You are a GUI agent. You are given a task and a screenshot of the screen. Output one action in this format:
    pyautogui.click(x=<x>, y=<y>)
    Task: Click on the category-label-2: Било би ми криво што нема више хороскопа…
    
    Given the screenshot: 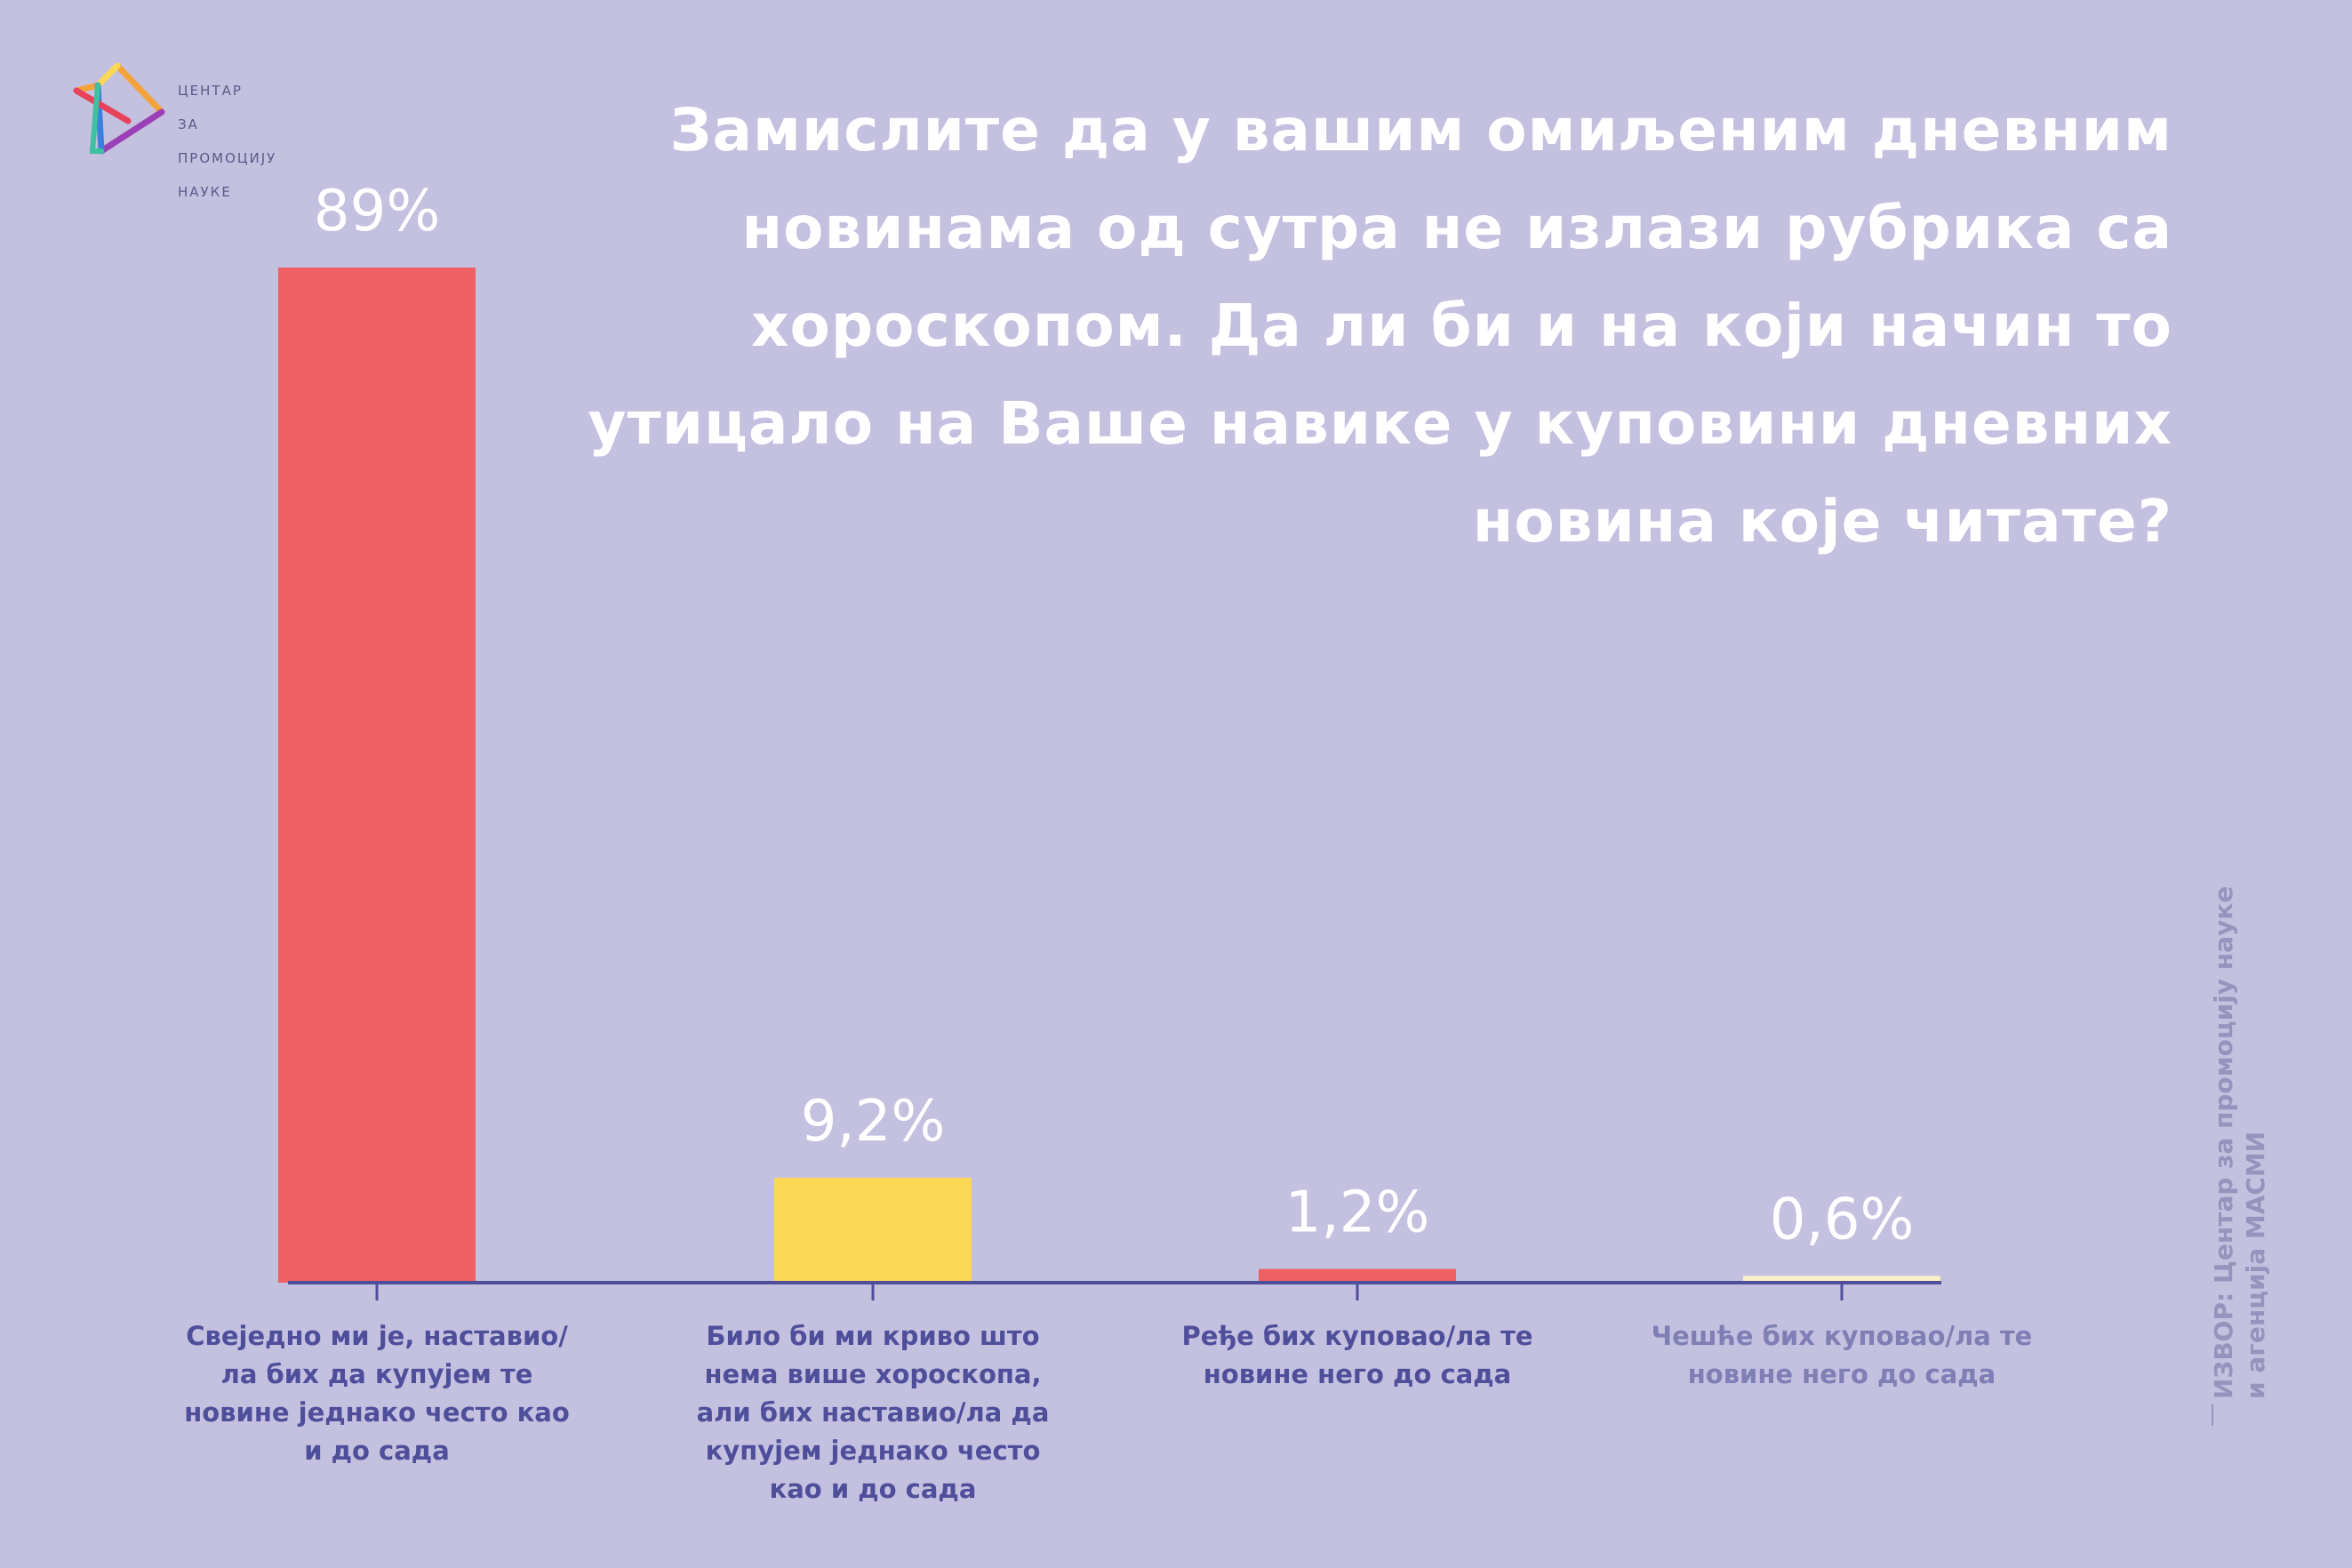 What is the action you would take?
    pyautogui.click(x=873, y=1412)
    